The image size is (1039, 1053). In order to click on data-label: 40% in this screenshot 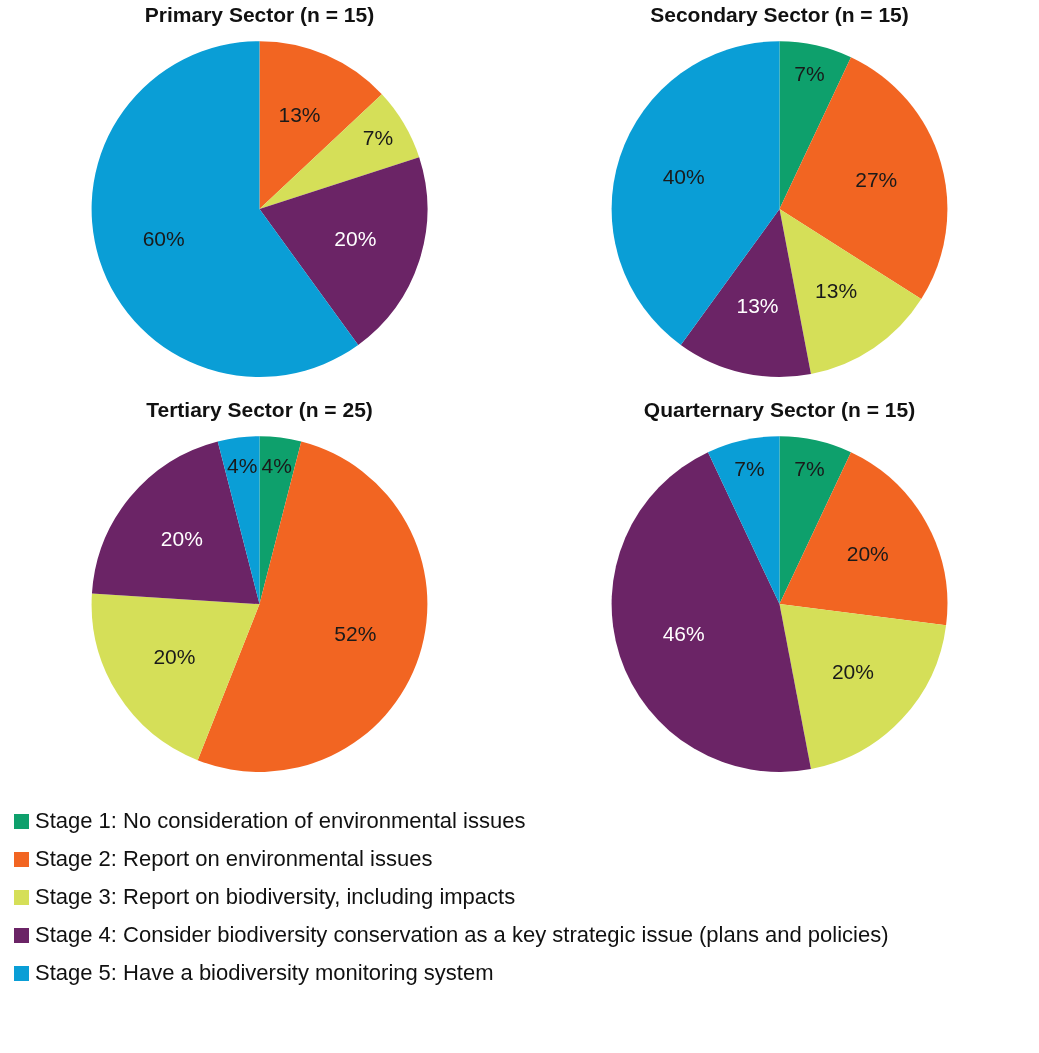, I will do `click(683, 176)`.